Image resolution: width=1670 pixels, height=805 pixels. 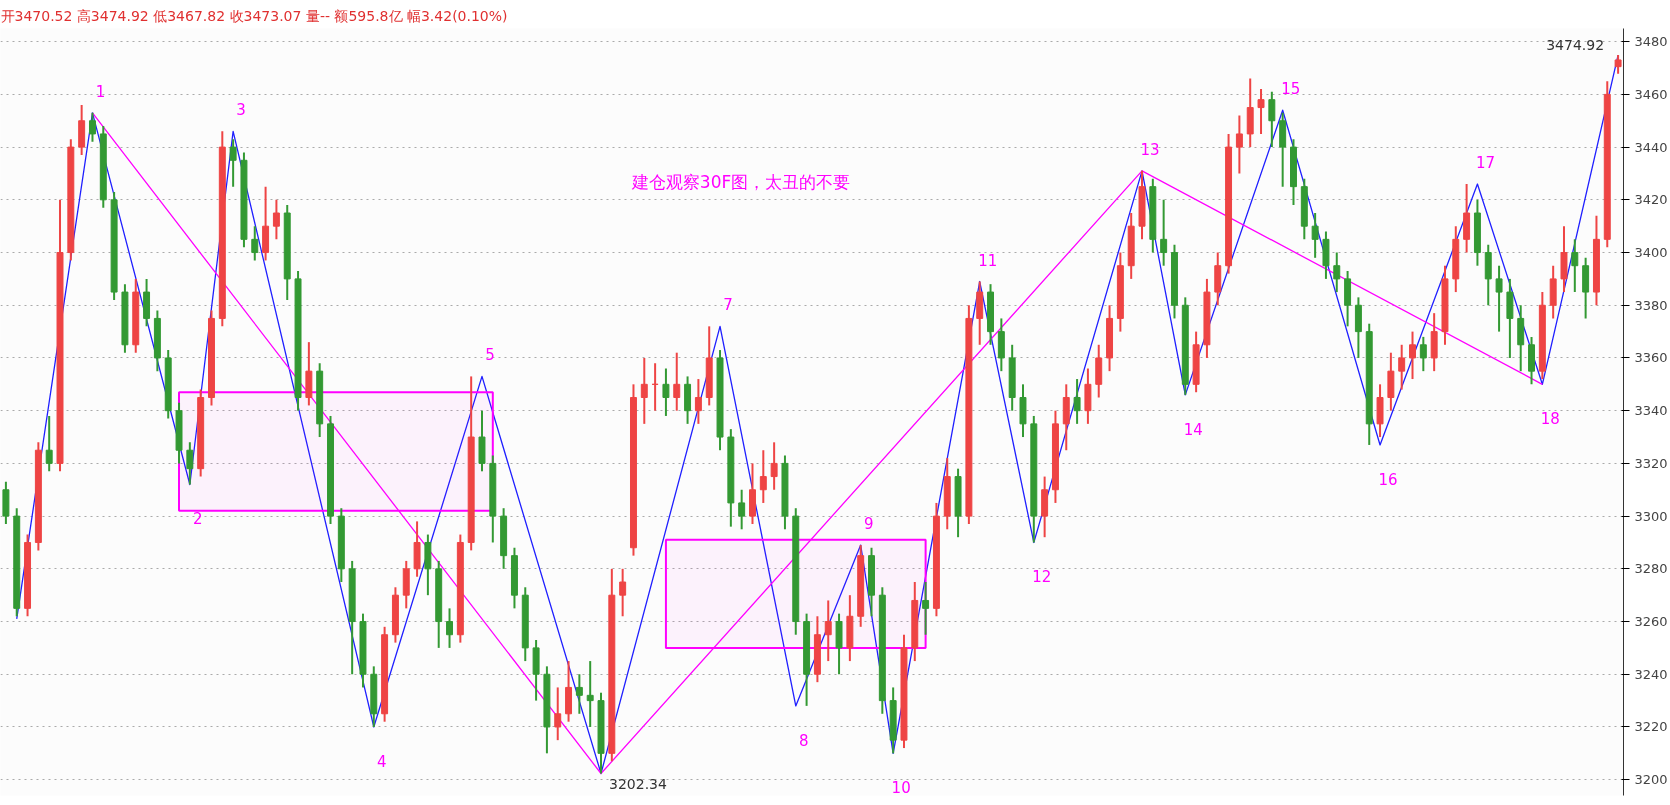 What do you see at coordinates (1575, 45) in the screenshot?
I see `data-label: 3474.92` at bounding box center [1575, 45].